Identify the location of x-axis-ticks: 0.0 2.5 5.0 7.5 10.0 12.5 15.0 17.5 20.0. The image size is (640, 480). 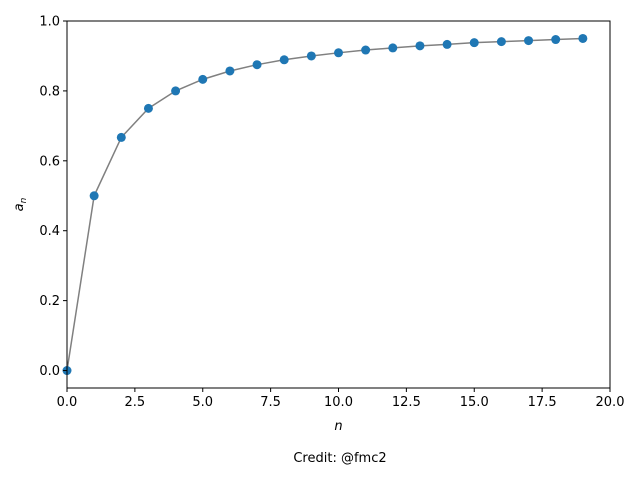
(341, 399).